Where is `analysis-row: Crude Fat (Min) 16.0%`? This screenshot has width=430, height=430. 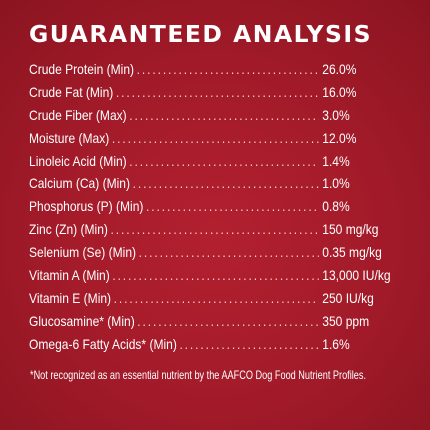
analysis-row: Crude Fat (Min) 16.0% is located at coordinates (217, 95).